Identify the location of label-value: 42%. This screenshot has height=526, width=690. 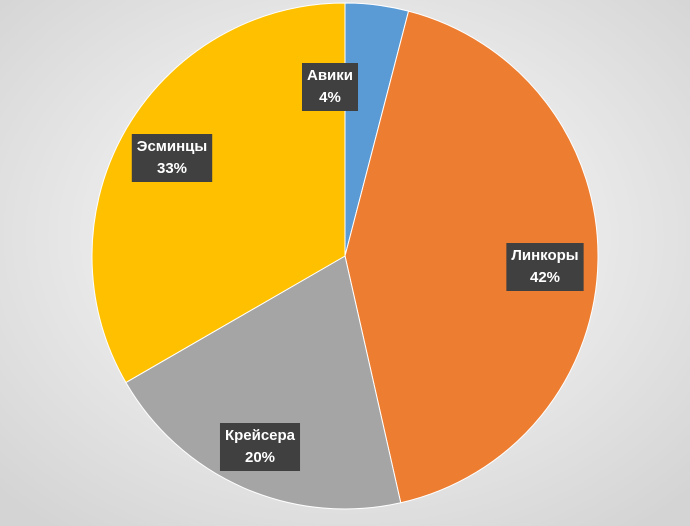
(545, 277).